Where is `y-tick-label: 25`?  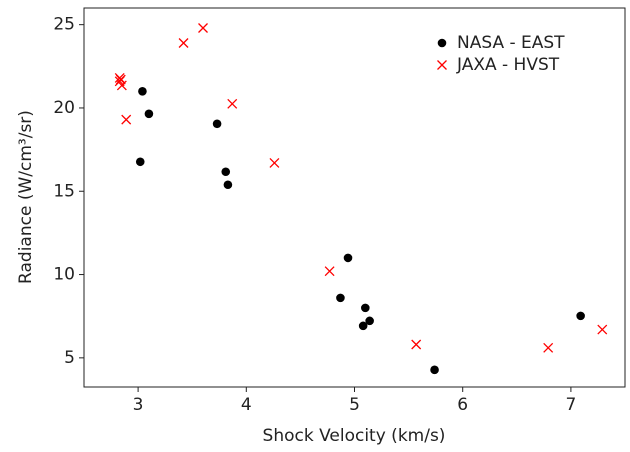
y-tick-label: 25 is located at coordinates (64, 25).